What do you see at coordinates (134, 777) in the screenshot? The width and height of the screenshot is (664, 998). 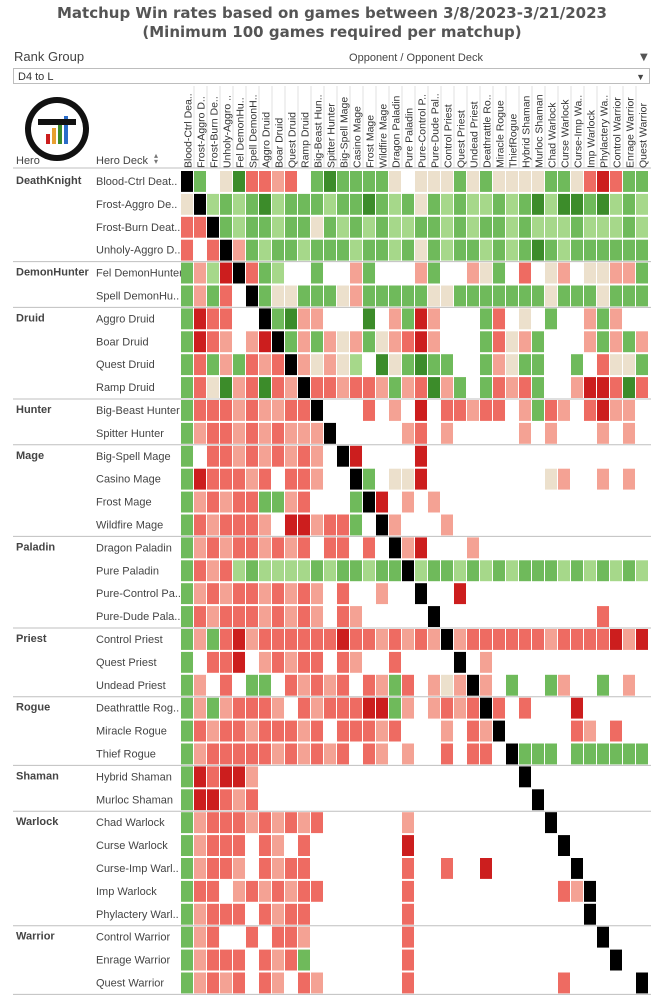 I see `deck-label: Hybrid Shaman` at bounding box center [134, 777].